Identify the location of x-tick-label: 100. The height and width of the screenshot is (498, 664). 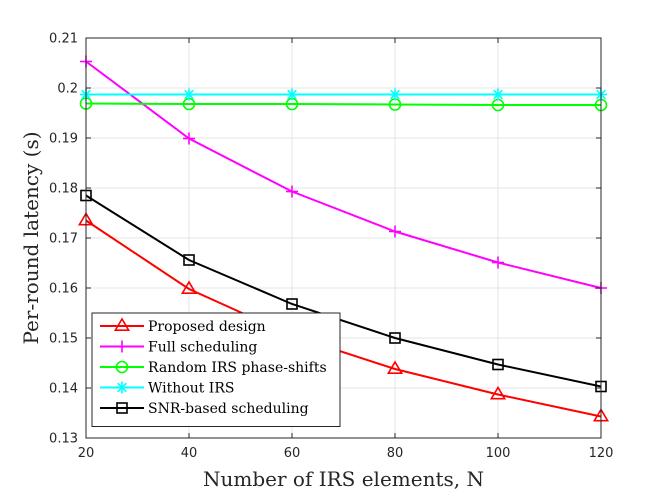
(498, 453).